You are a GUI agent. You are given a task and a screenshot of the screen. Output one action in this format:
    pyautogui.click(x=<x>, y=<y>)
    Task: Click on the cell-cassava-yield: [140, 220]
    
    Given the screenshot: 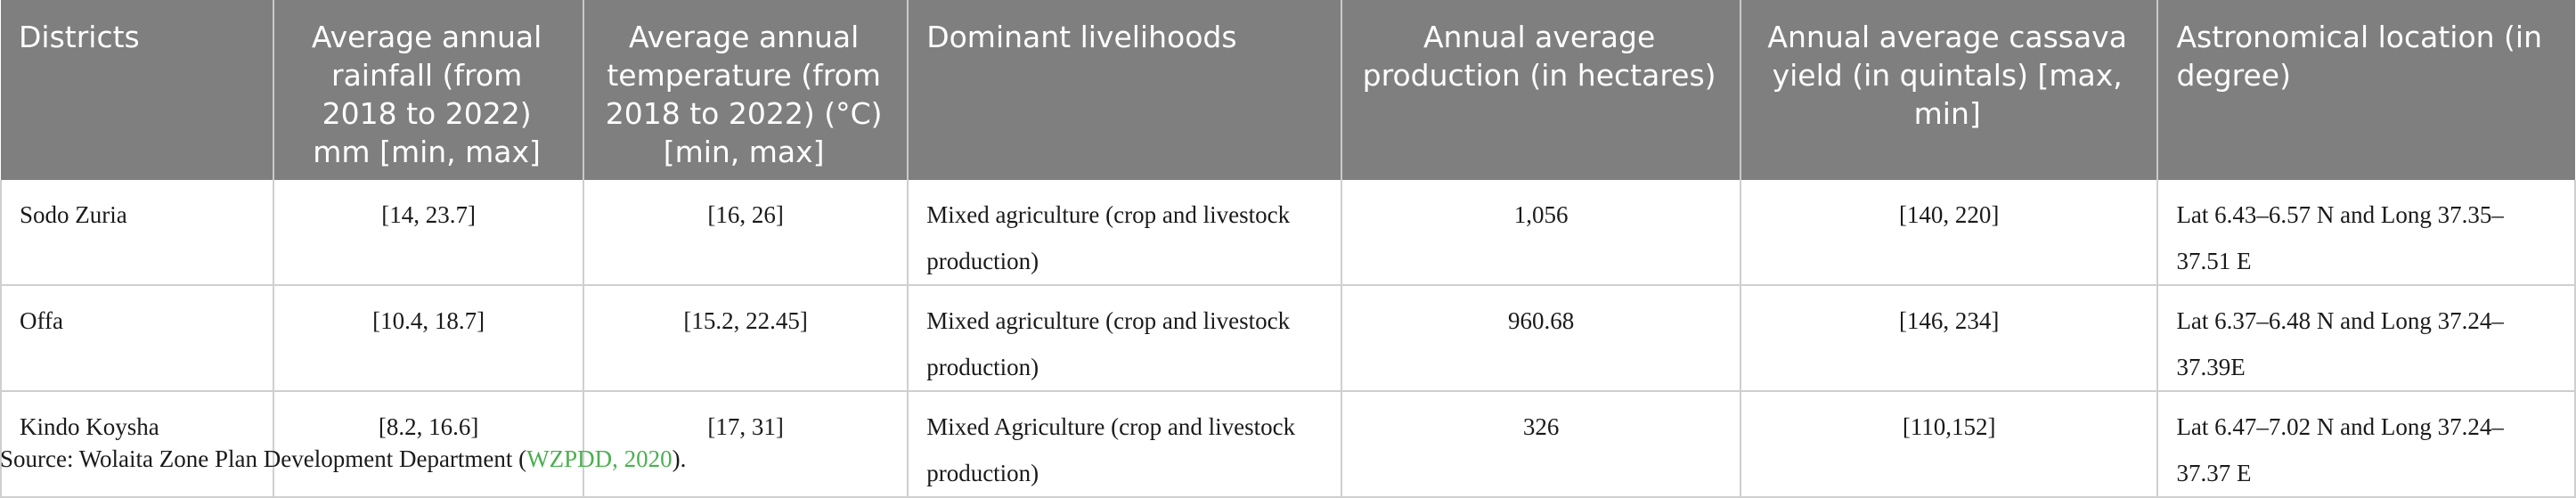 What is the action you would take?
    pyautogui.click(x=1950, y=233)
    